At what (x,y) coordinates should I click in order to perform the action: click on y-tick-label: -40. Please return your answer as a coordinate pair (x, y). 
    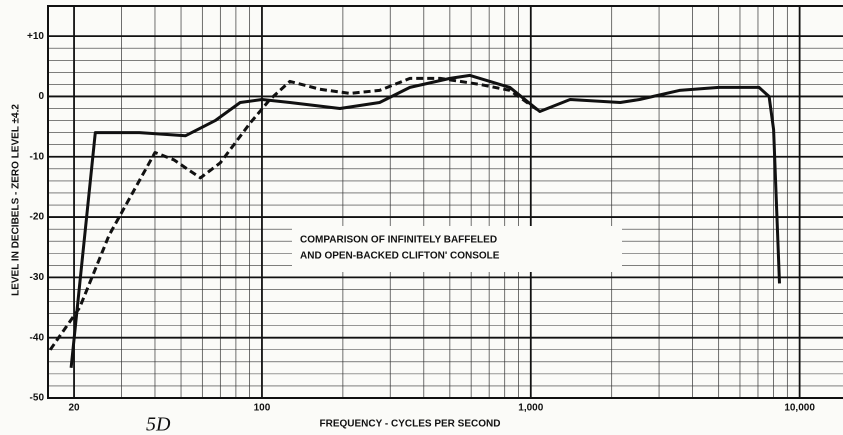
    Looking at the image, I should click on (37, 337).